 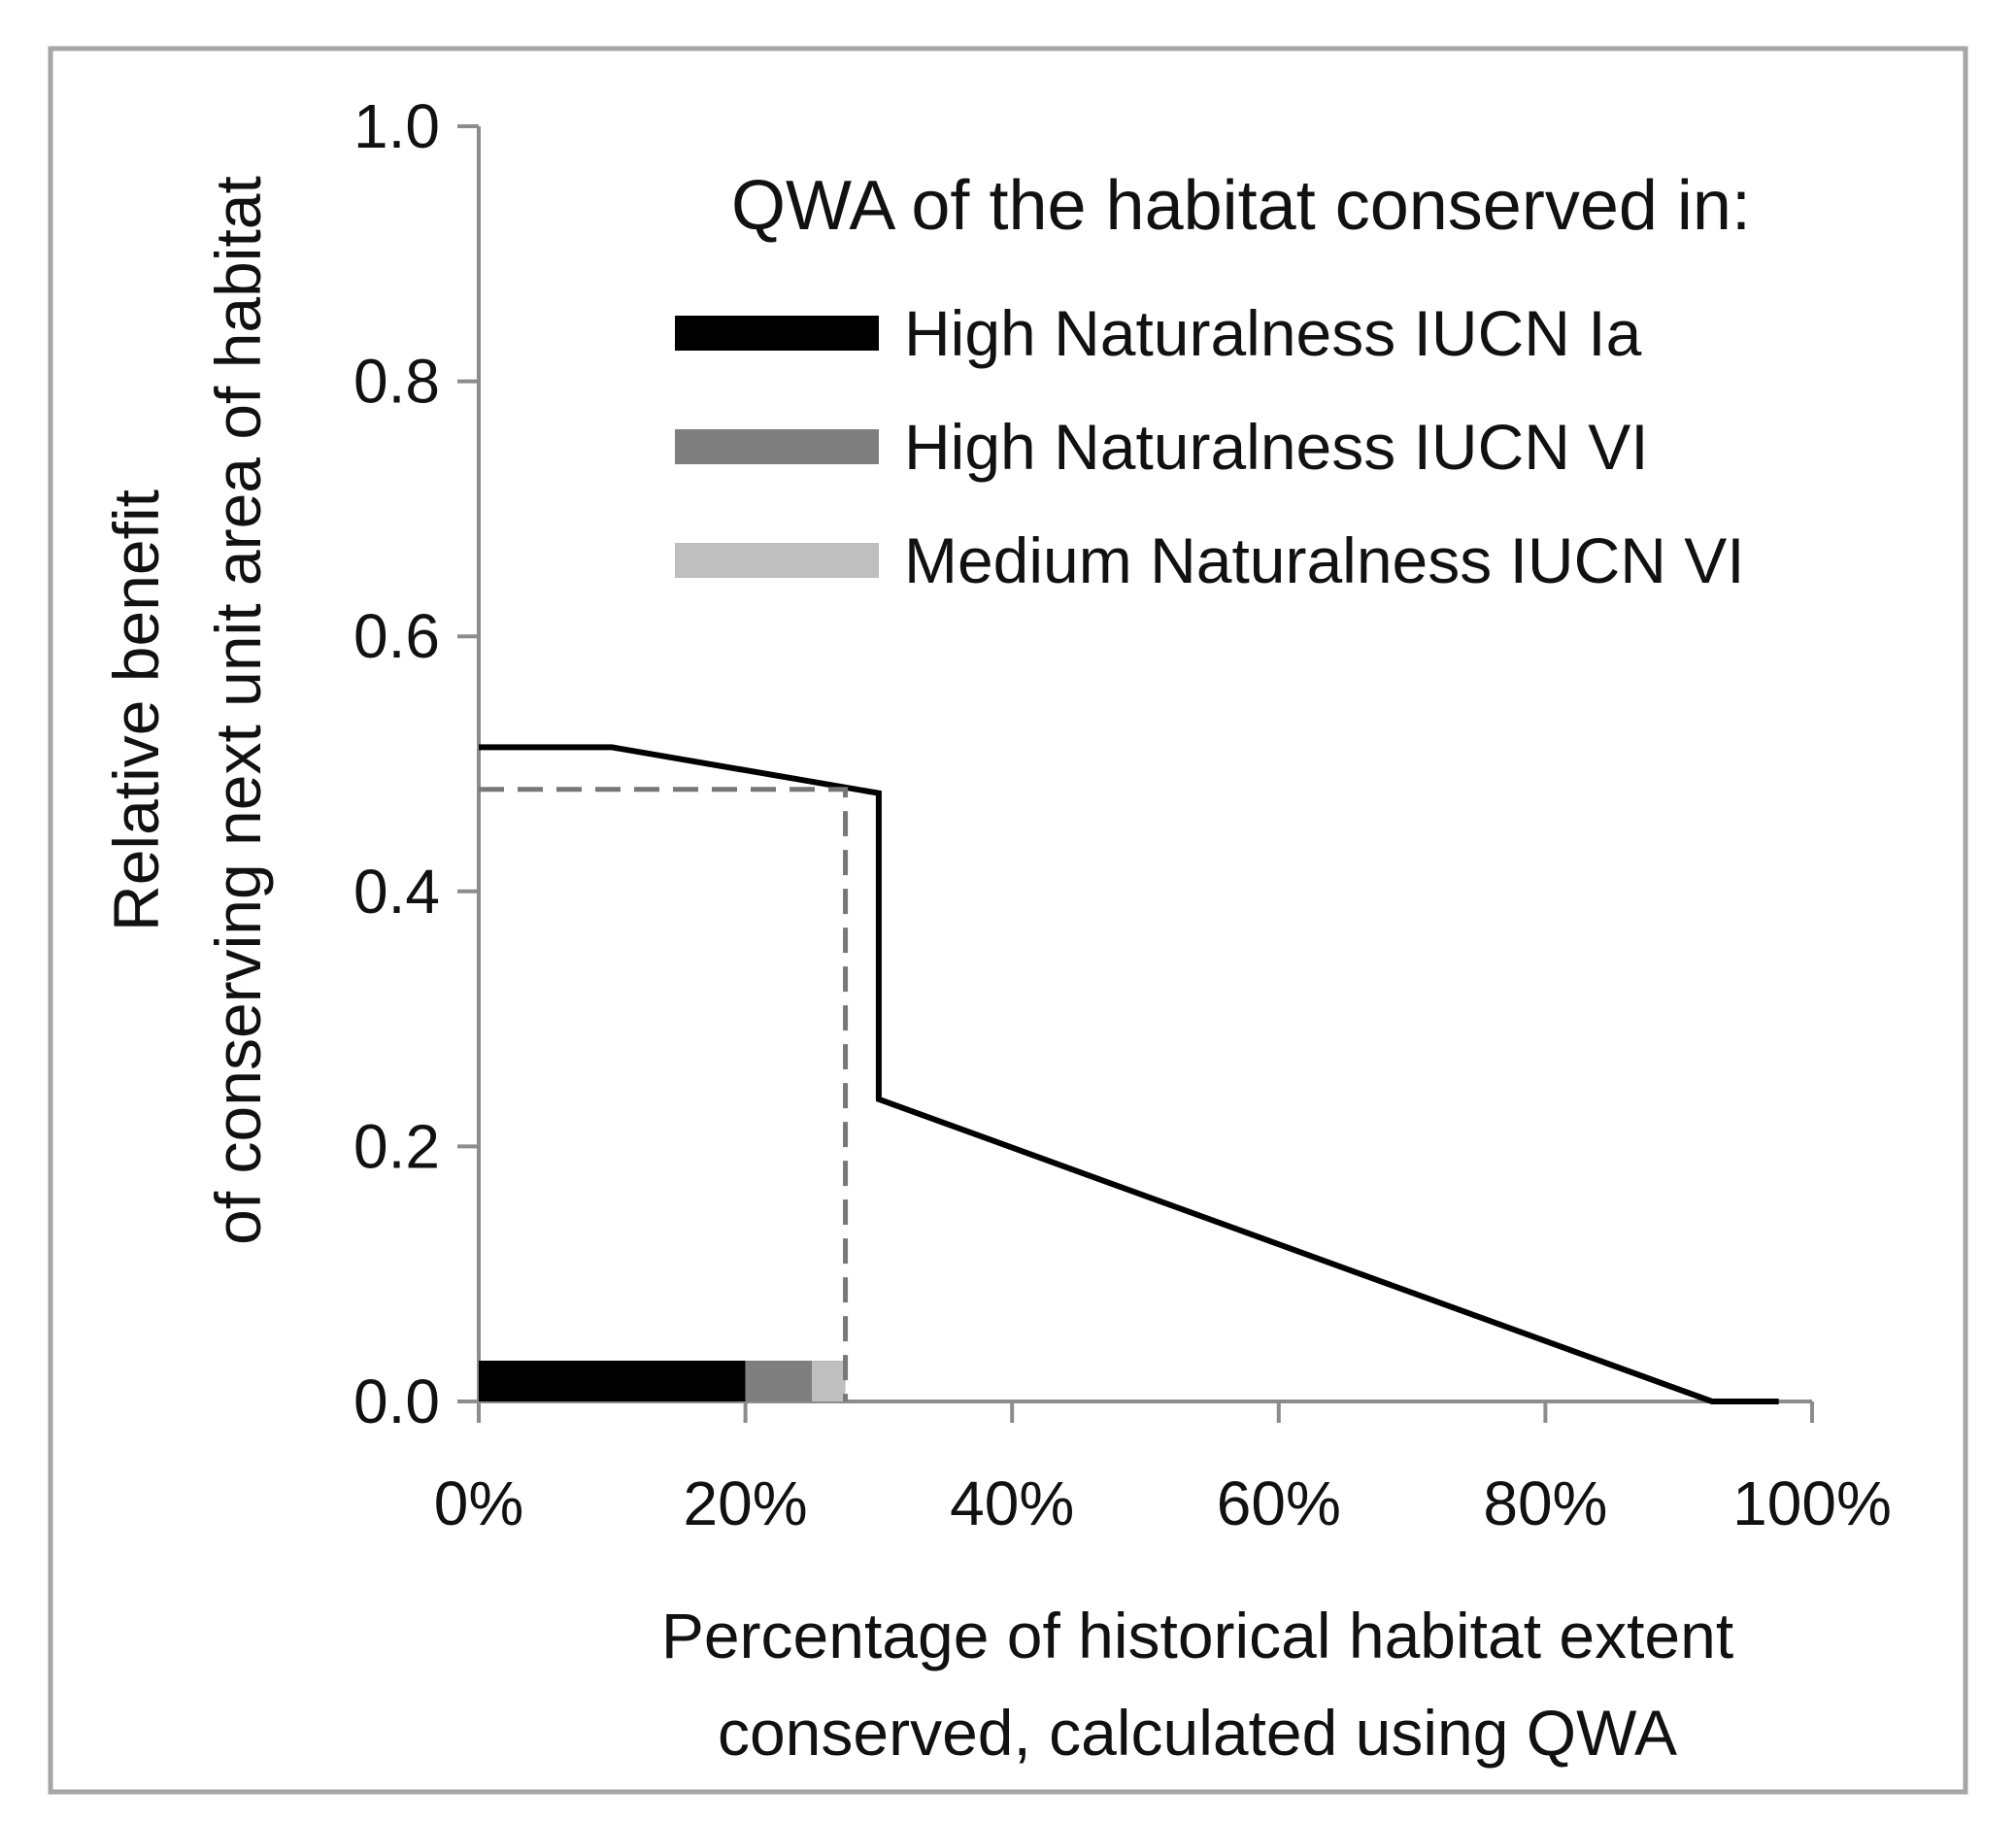 I want to click on y-tick-label: 0.2, so click(x=396, y=1146).